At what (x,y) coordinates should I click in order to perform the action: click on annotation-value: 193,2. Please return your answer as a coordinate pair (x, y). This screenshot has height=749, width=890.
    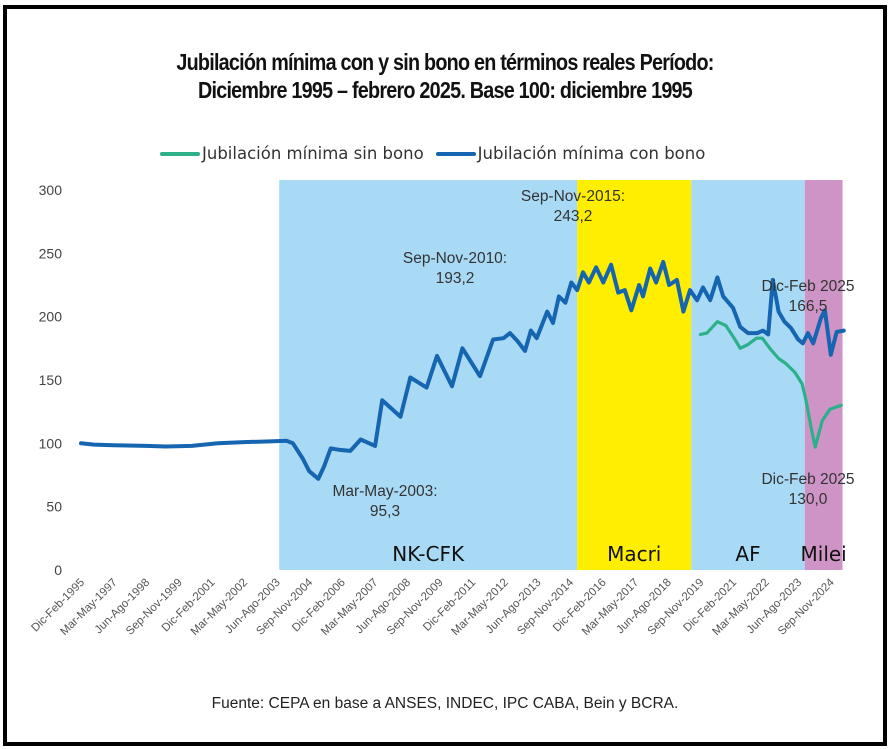
    Looking at the image, I should click on (455, 278).